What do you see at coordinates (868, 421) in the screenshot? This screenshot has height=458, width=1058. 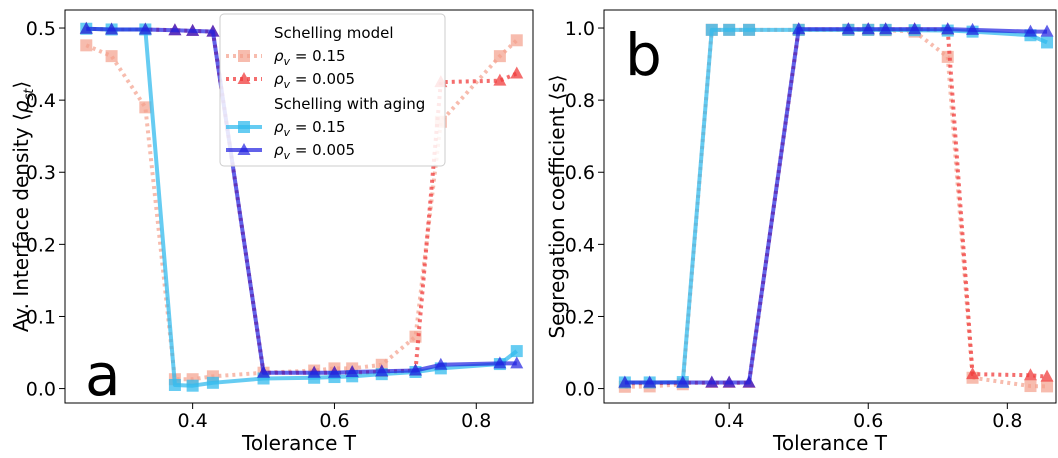 I see `b-xtick-label-1: 0.6` at bounding box center [868, 421].